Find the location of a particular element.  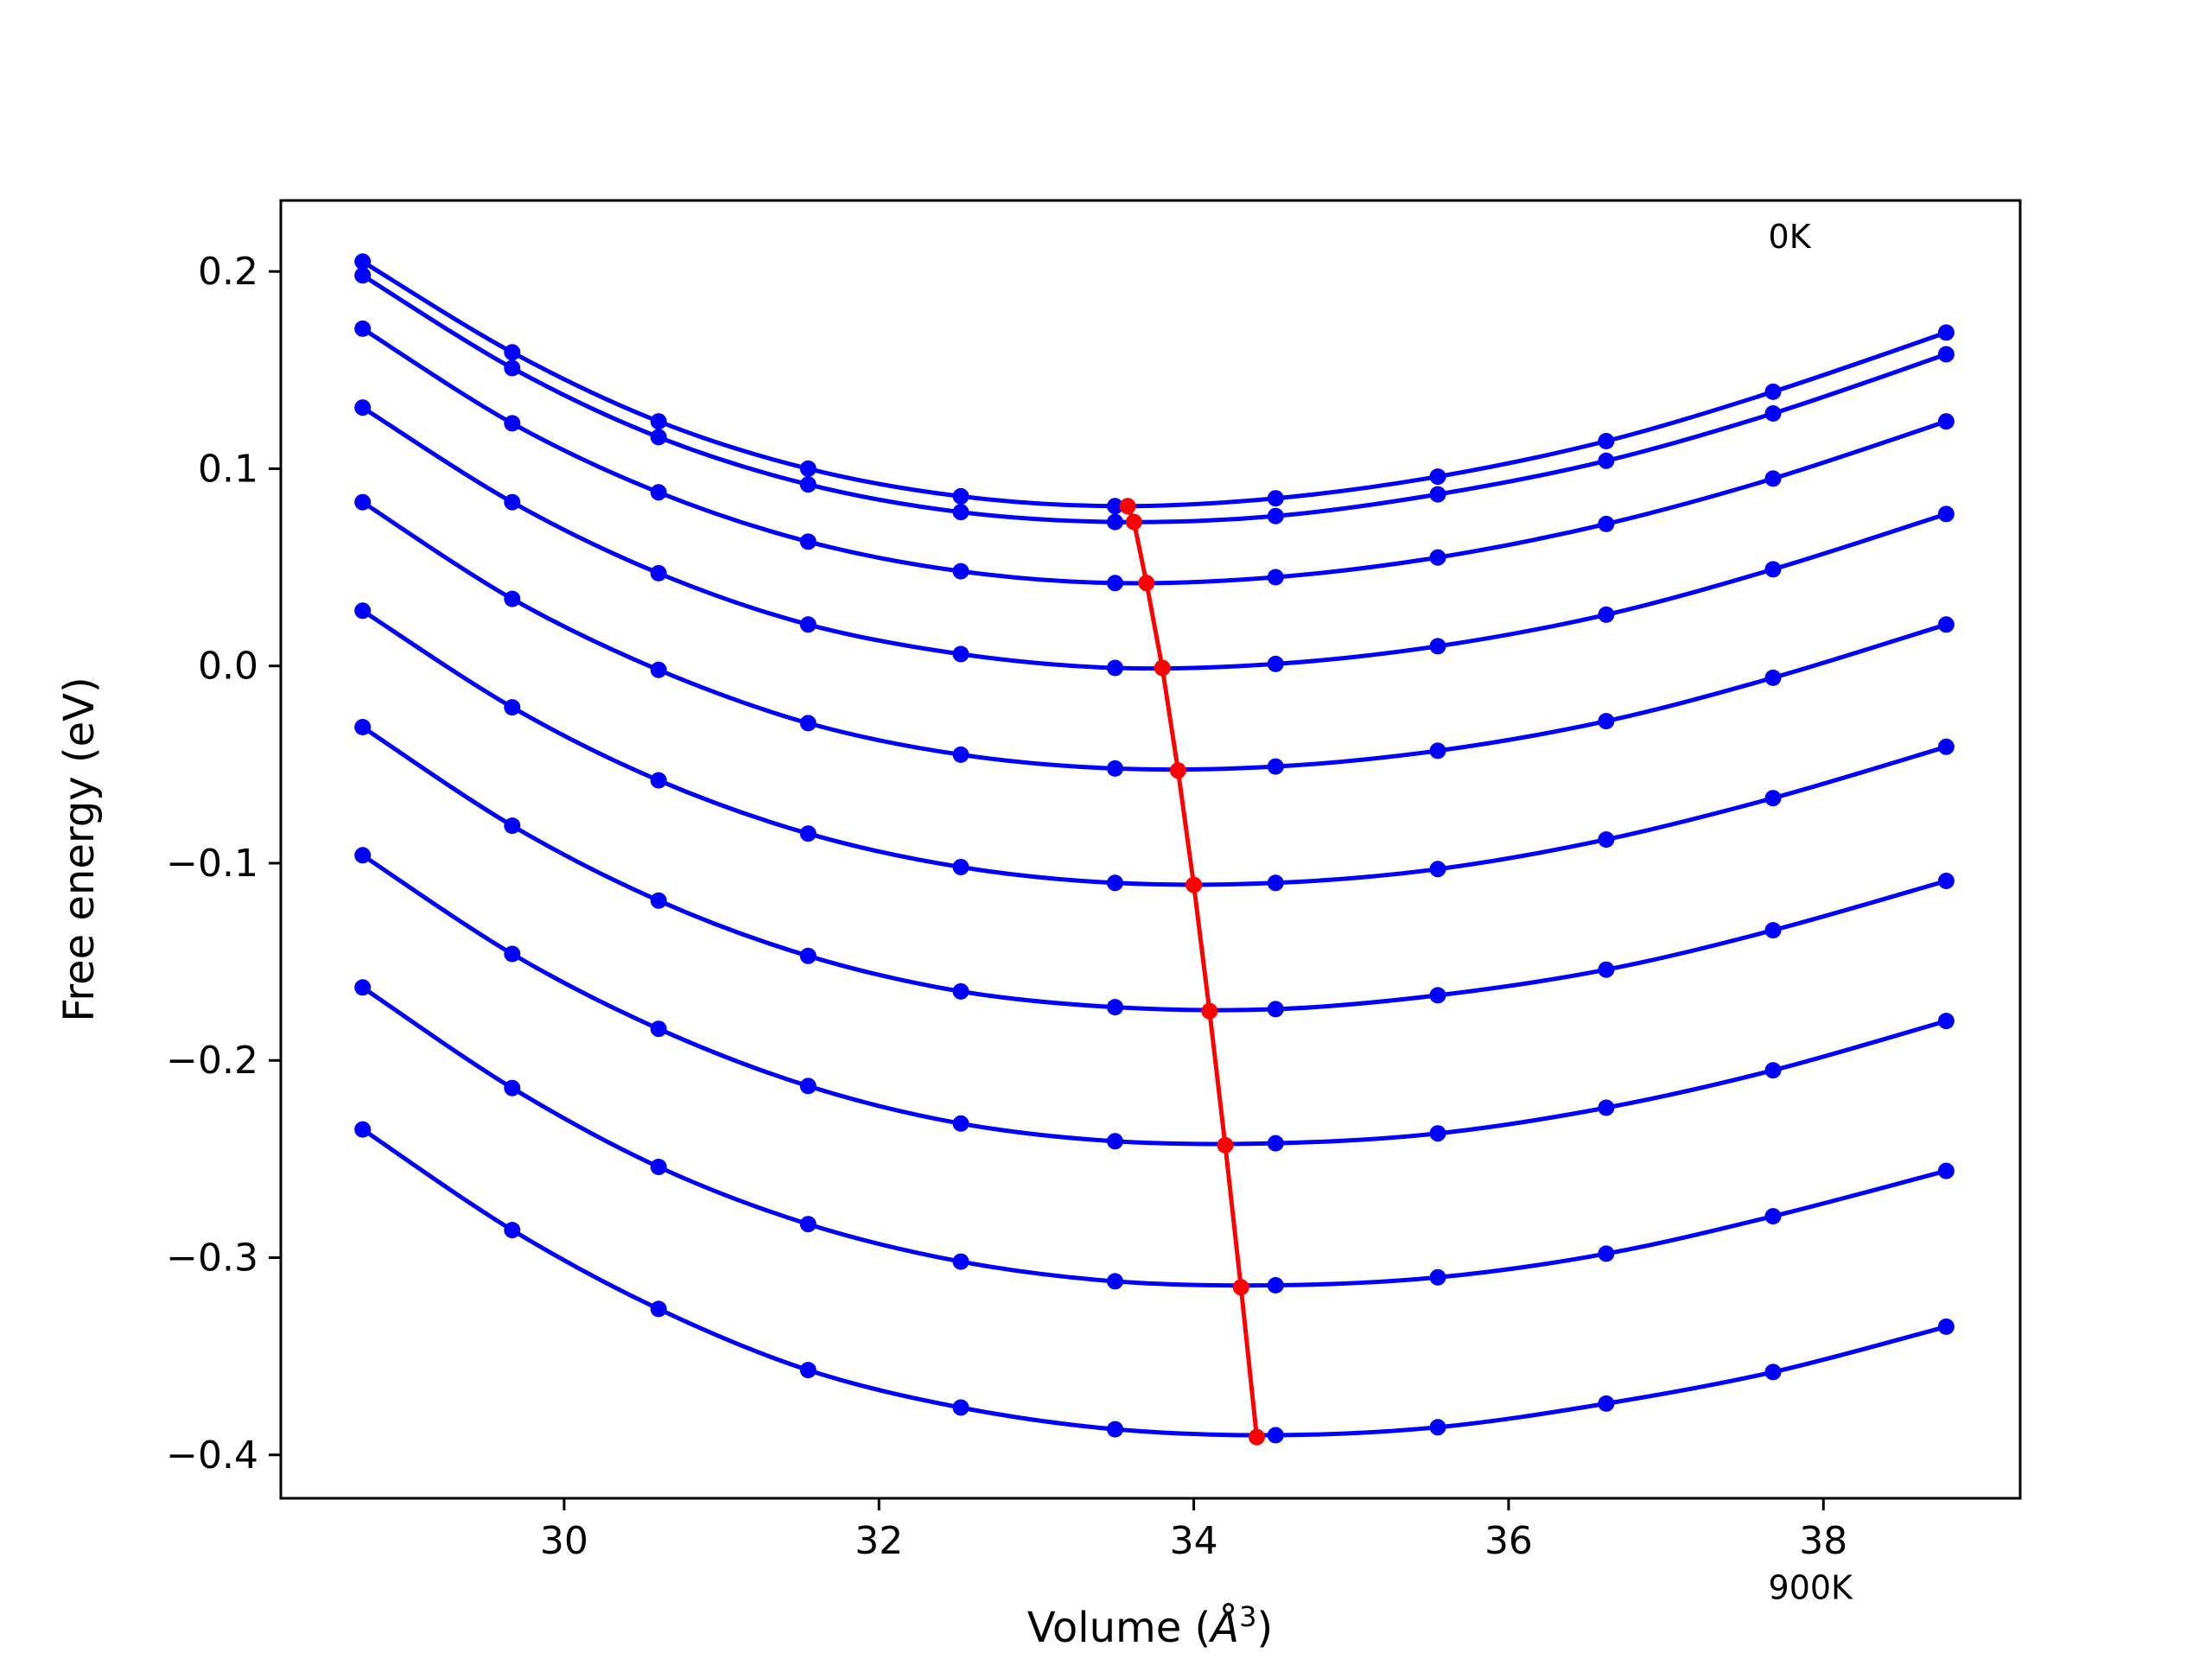

y-tick-label-5: 0.1 is located at coordinates (228, 469).